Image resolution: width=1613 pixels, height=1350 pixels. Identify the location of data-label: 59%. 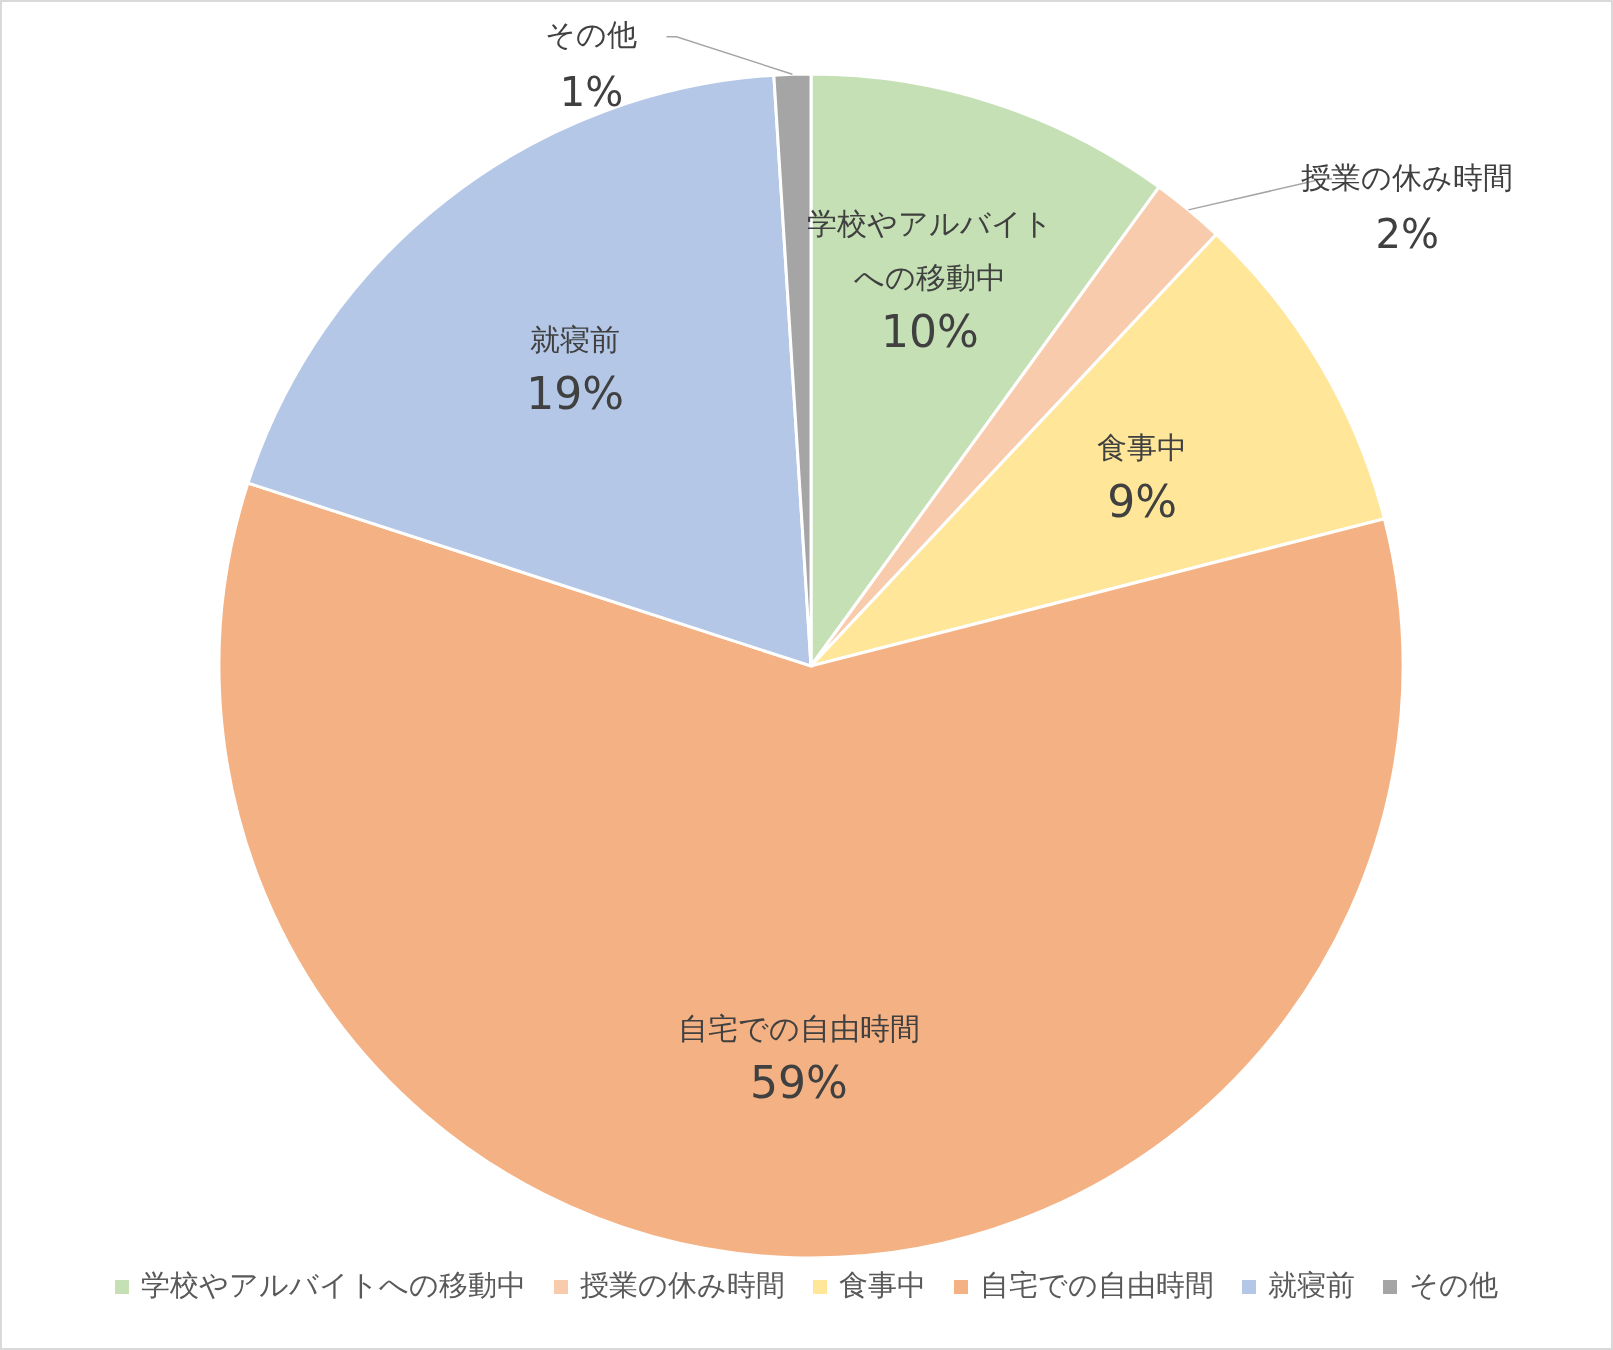
(799, 1082).